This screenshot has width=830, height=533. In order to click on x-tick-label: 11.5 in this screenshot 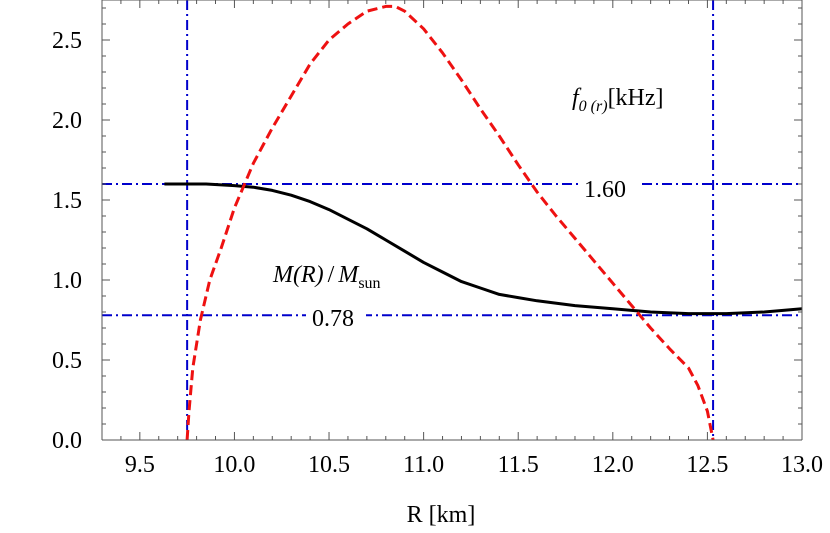, I will do `click(518, 465)`.